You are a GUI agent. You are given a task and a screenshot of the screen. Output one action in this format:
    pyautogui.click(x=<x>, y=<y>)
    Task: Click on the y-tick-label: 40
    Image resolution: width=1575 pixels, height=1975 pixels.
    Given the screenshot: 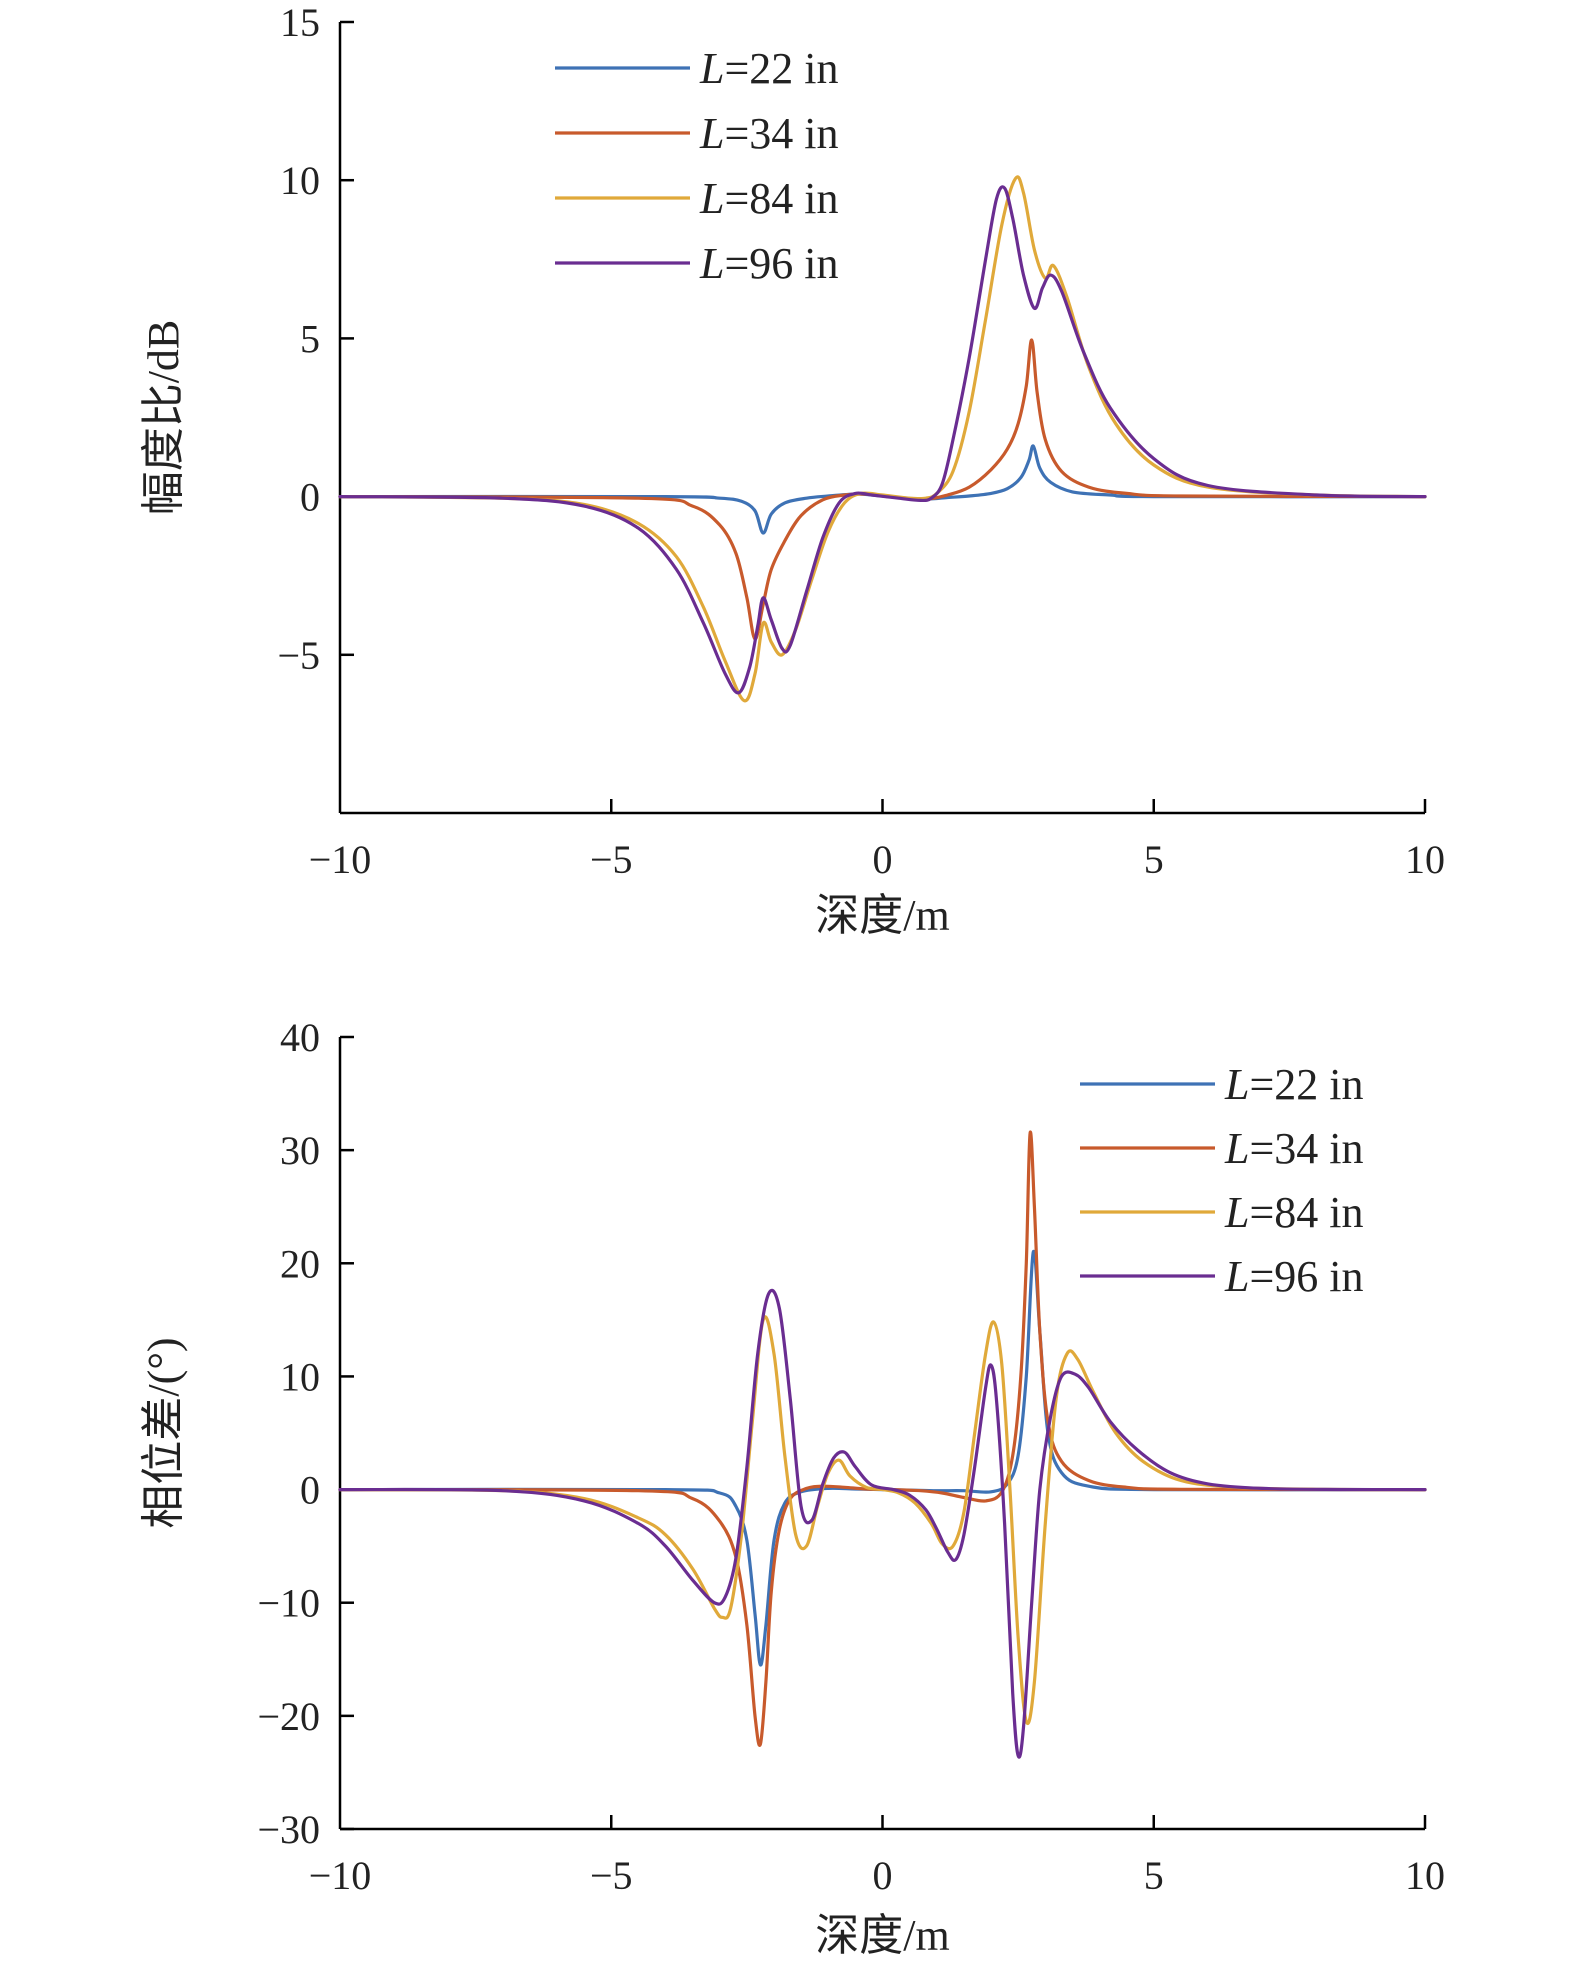 What is the action you would take?
    pyautogui.click(x=300, y=1037)
    